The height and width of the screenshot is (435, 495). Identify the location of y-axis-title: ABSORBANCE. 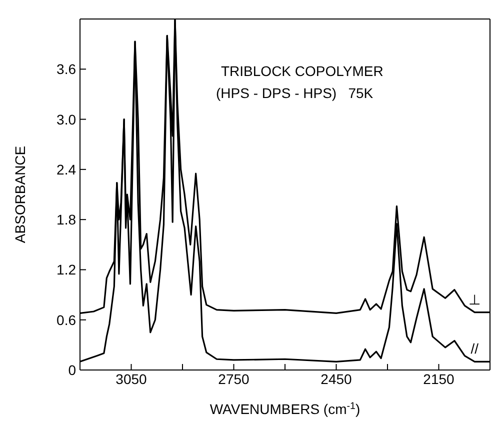
(20, 195).